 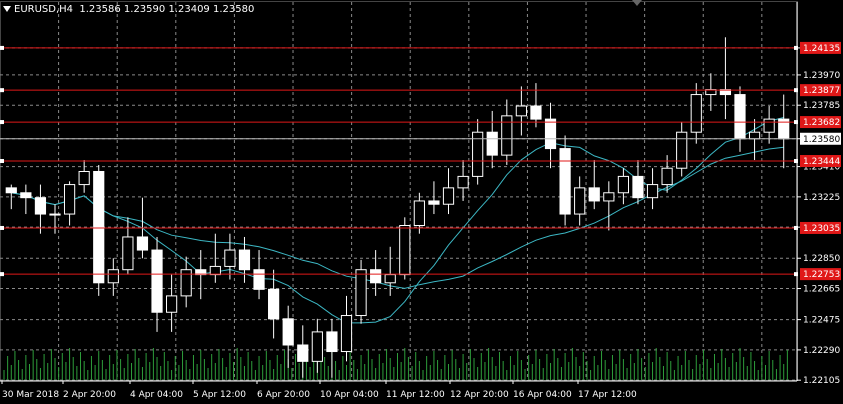 I want to click on y-tick-label: 1.23785, so click(x=821, y=106).